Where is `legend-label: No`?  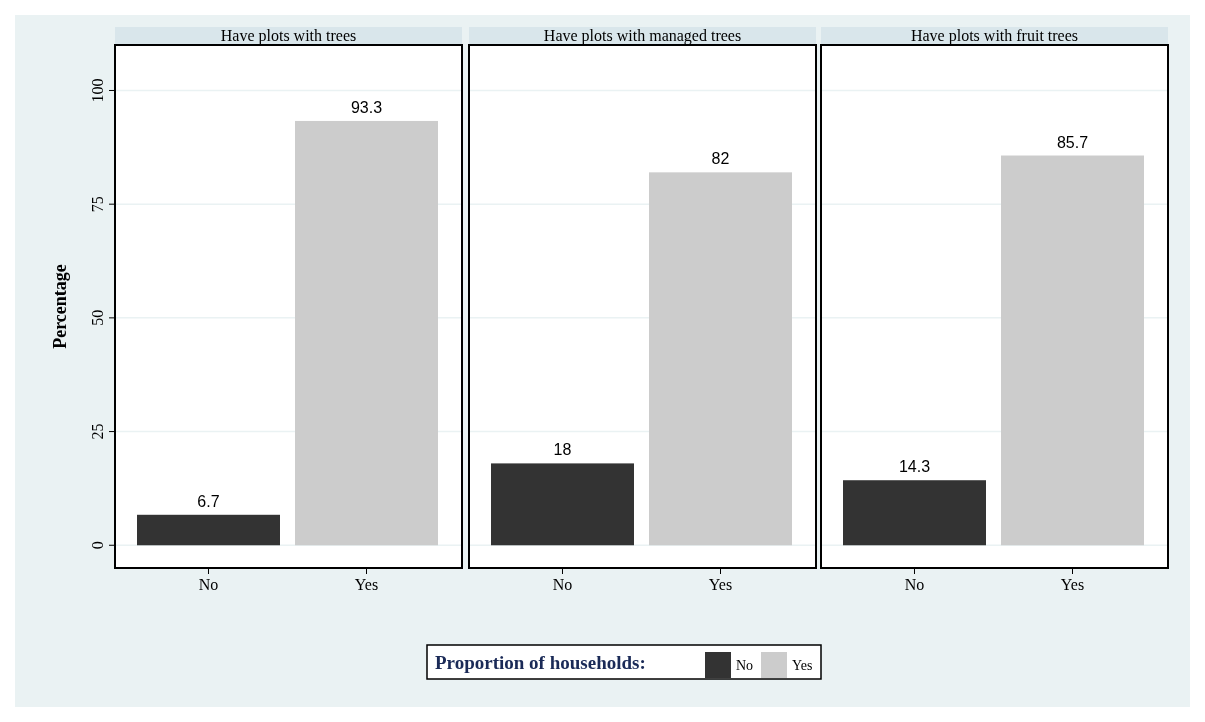 legend-label: No is located at coordinates (745, 665).